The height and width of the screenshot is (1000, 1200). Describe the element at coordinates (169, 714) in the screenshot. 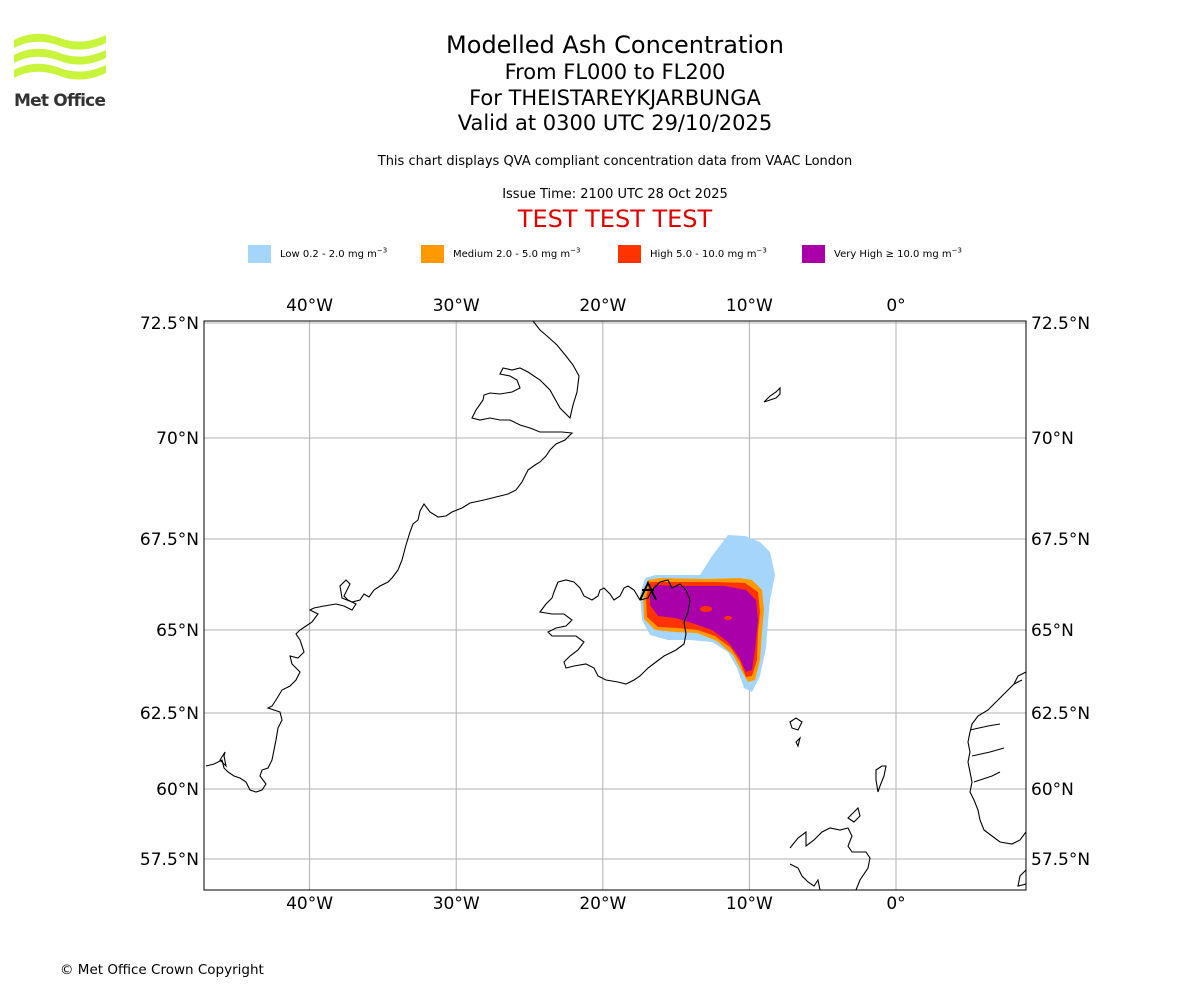

I see `lat-tick-label-left: 62.5°N` at that location.